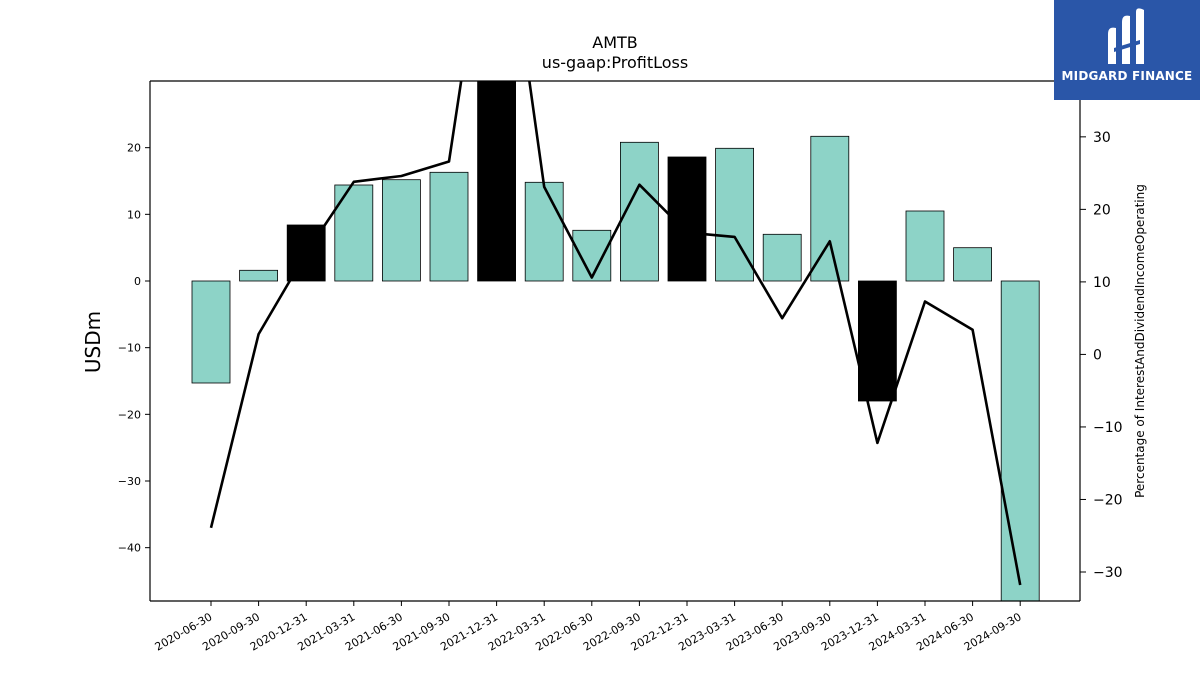 This screenshot has width=1200, height=675. I want to click on y2-tick-label: 0, so click(1097, 355).